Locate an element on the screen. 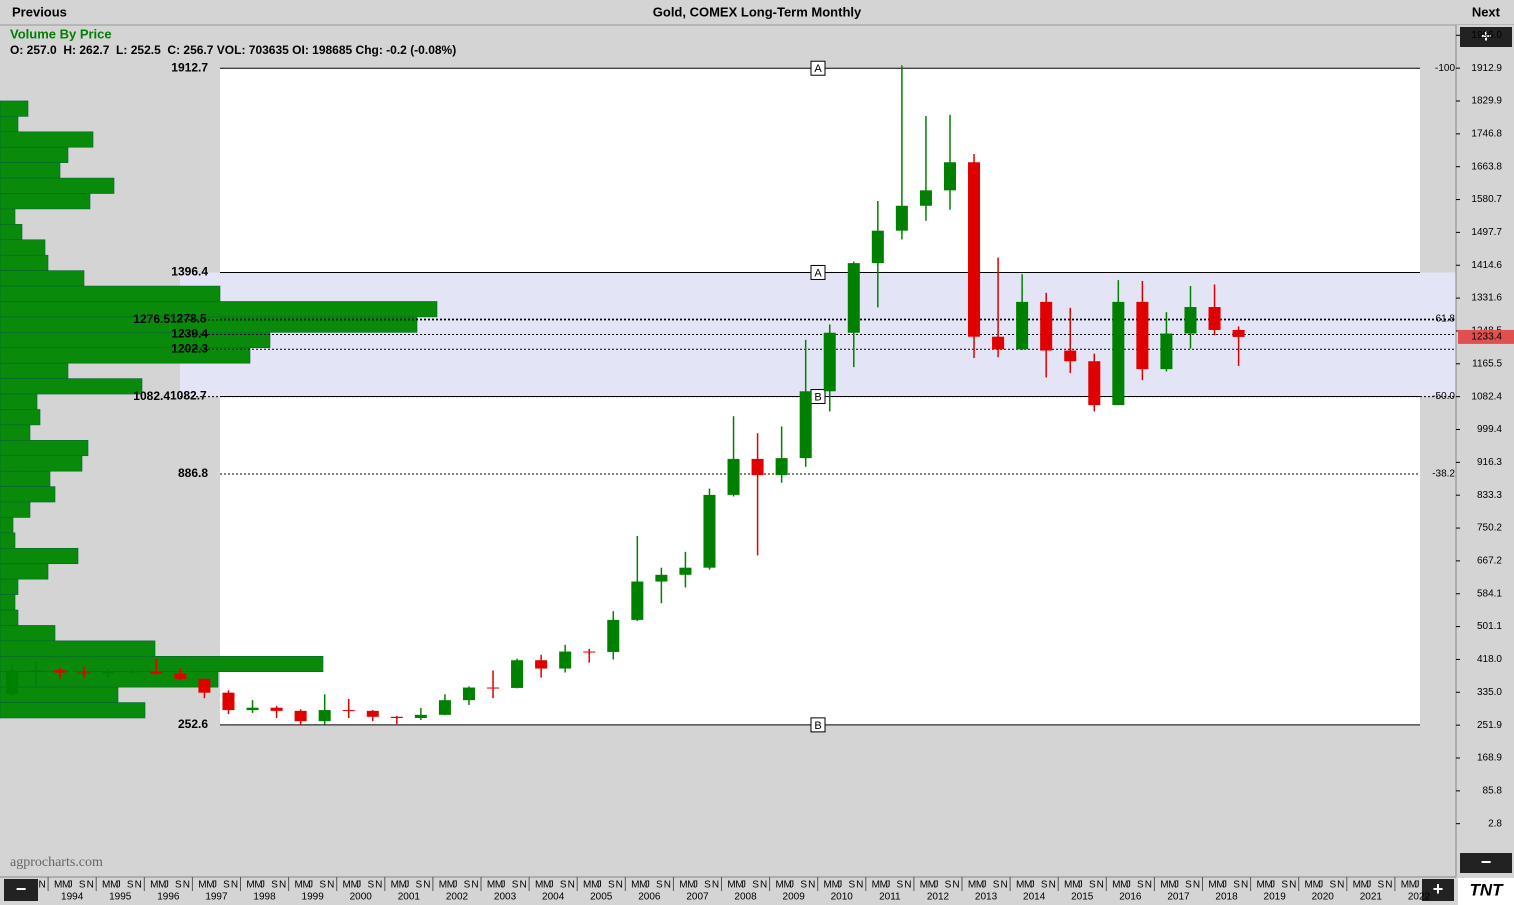  x-tick-label: 2015 is located at coordinates (1082, 897).